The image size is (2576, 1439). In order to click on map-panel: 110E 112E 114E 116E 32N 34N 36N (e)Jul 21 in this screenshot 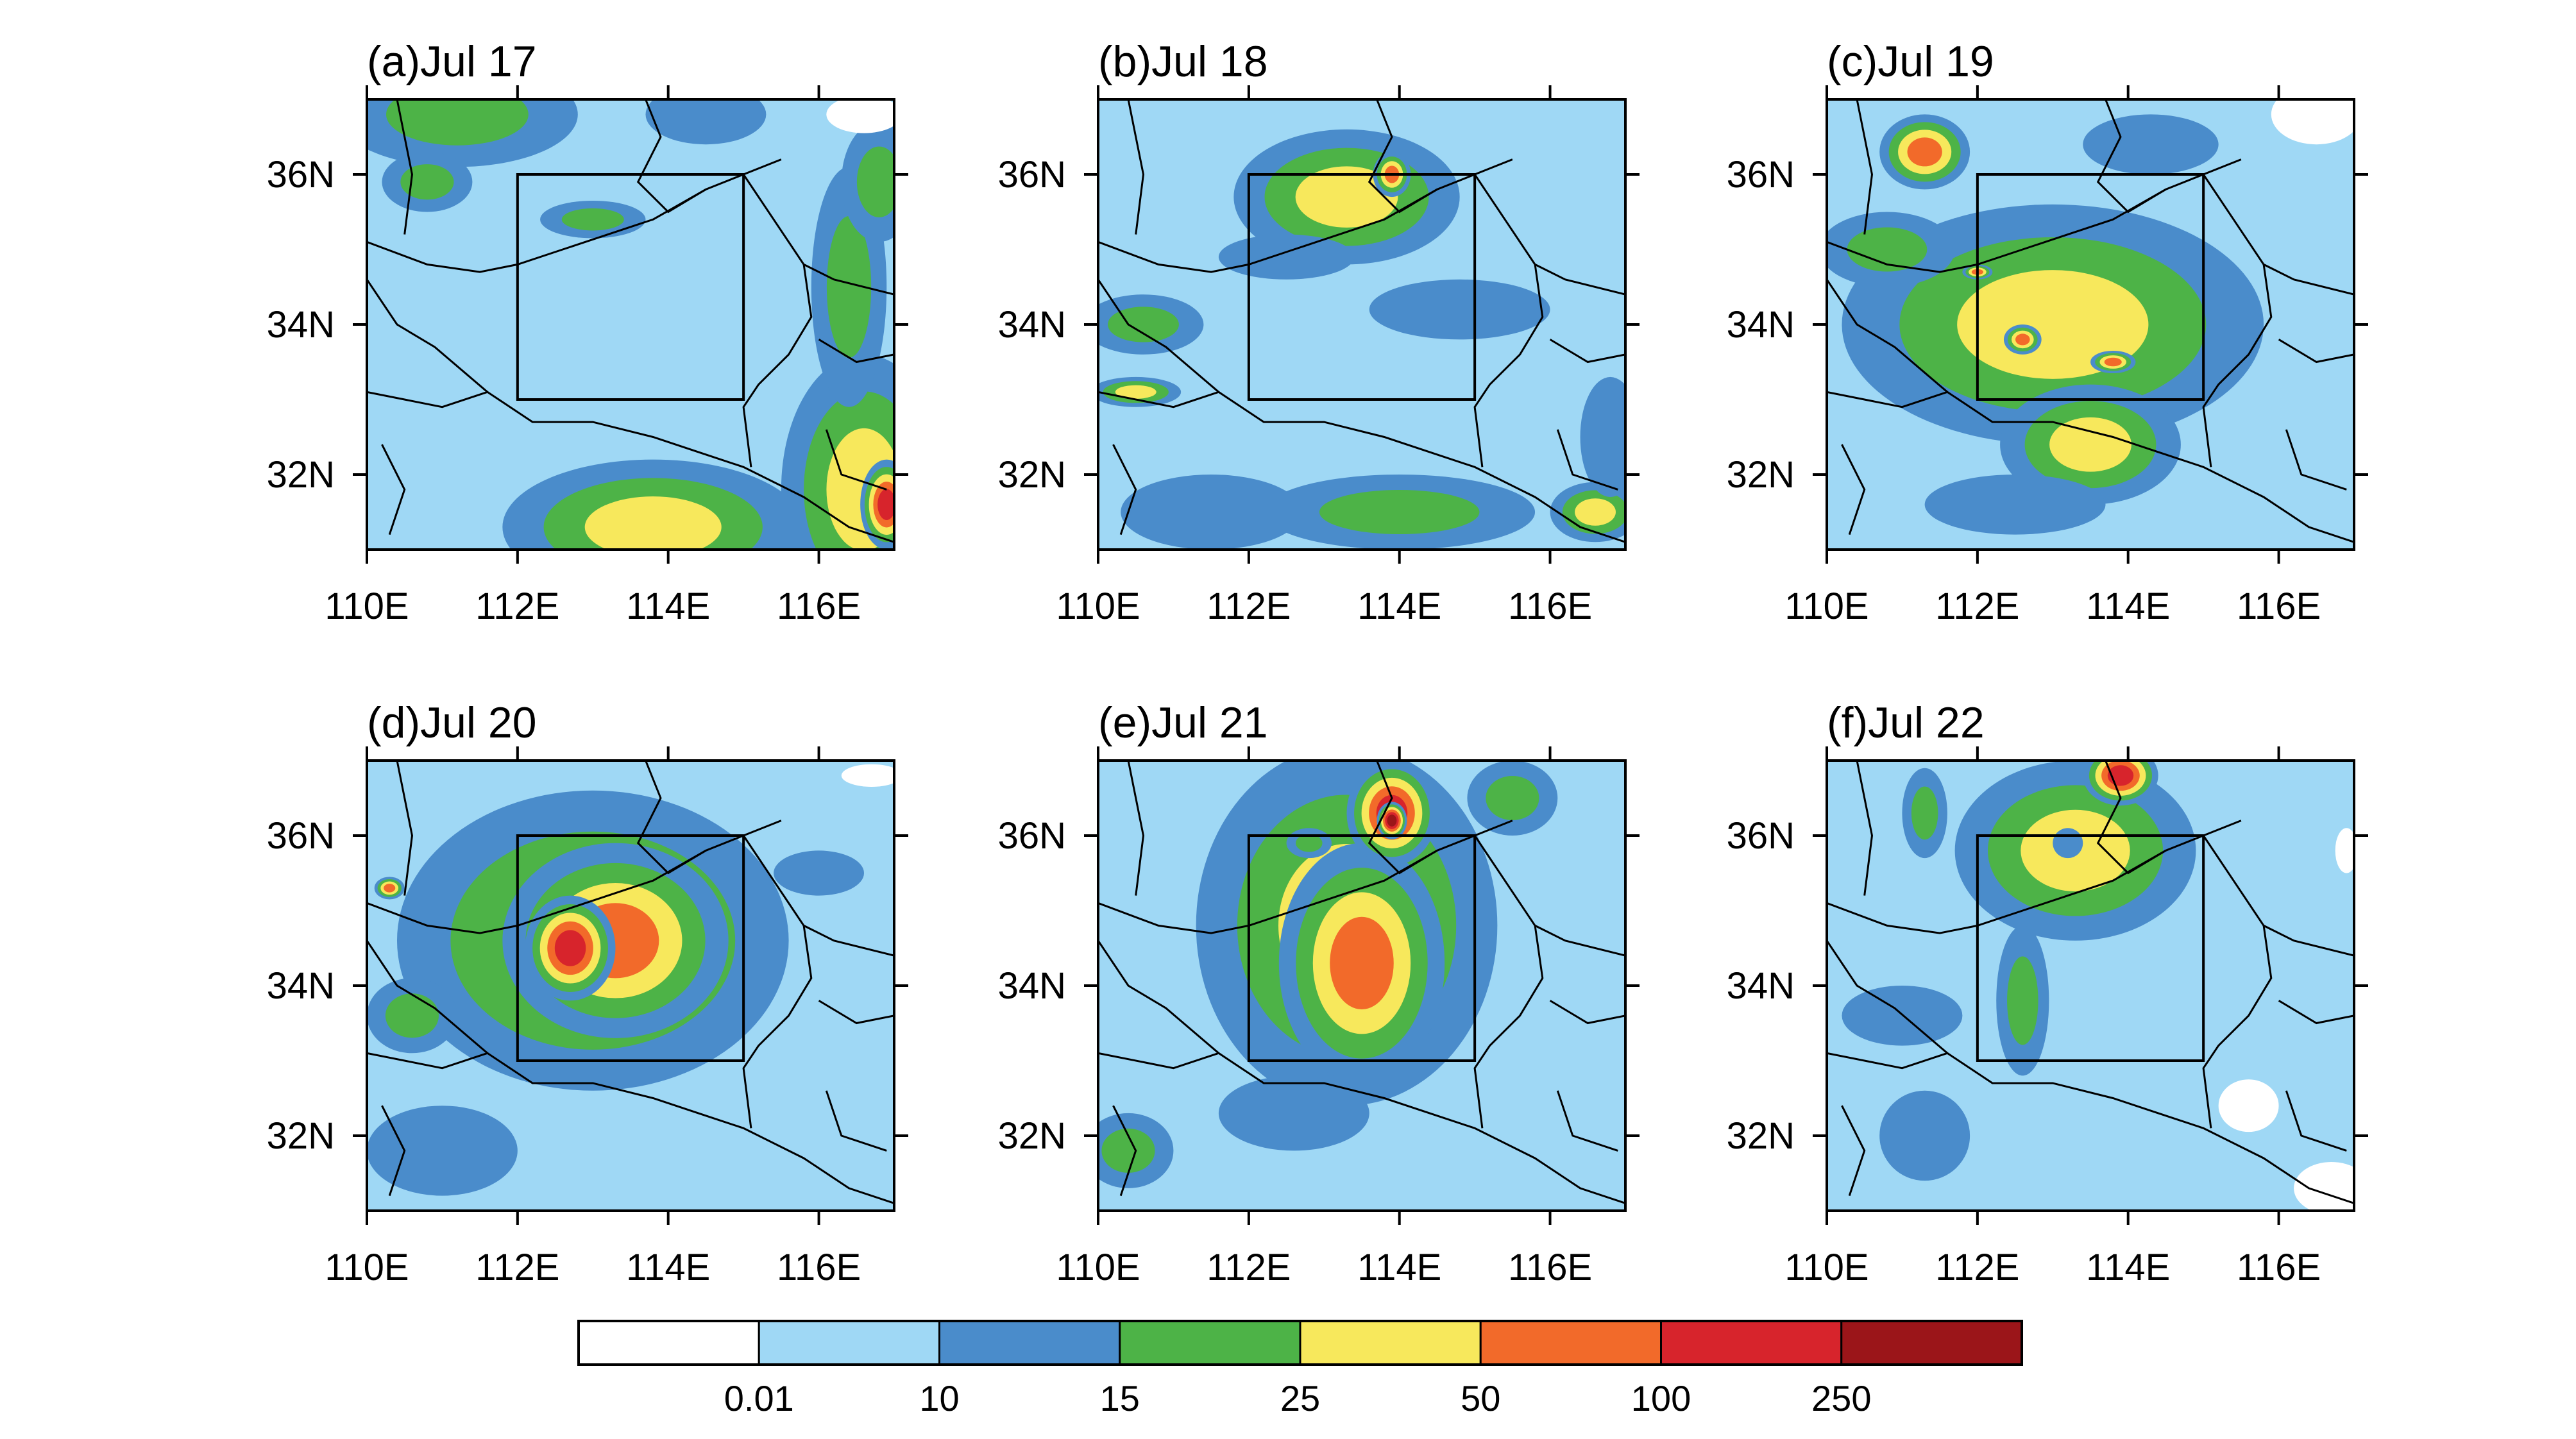, I will do `click(1319, 993)`.